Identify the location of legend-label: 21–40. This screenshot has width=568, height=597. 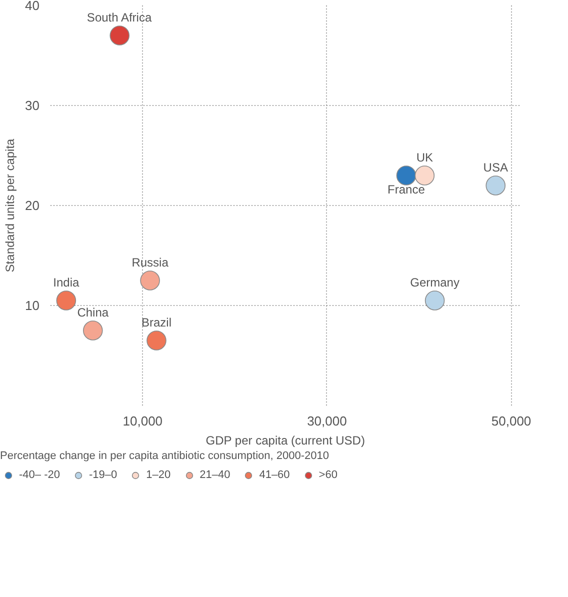
(215, 475).